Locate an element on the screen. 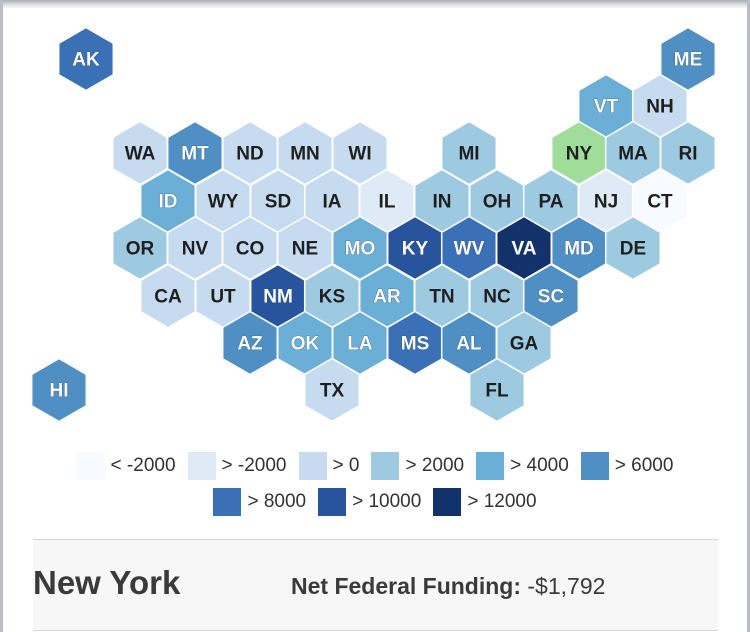 The height and width of the screenshot is (632, 750). state-hex-id: ID is located at coordinates (168, 201).